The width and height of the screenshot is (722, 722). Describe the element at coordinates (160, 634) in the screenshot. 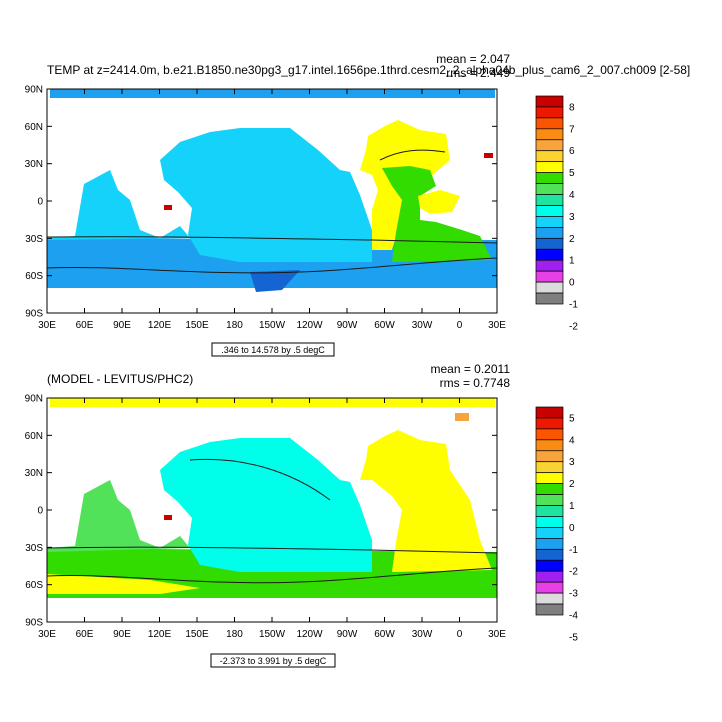

I see `x-tick-label-2-3: 120E` at that location.